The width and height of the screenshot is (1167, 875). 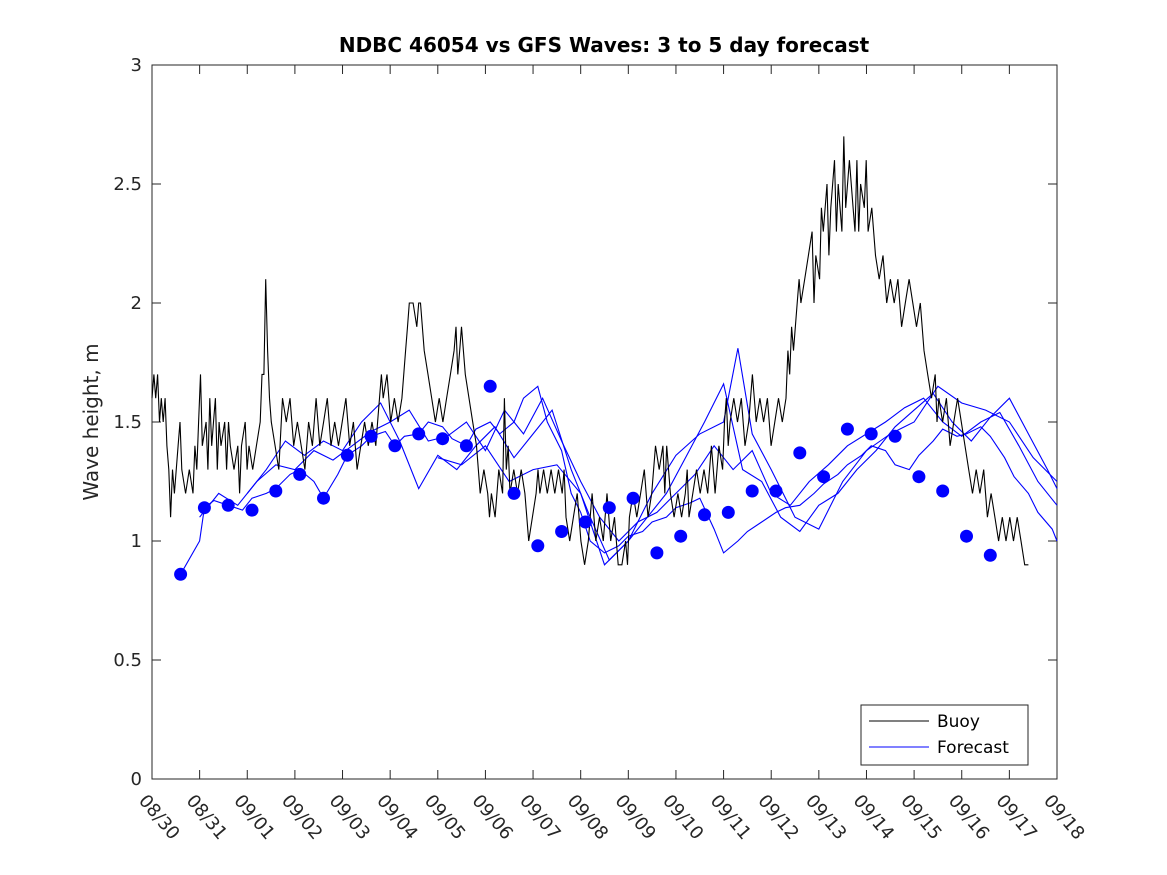 I want to click on legend: Buoy Forecast, so click(x=944, y=735).